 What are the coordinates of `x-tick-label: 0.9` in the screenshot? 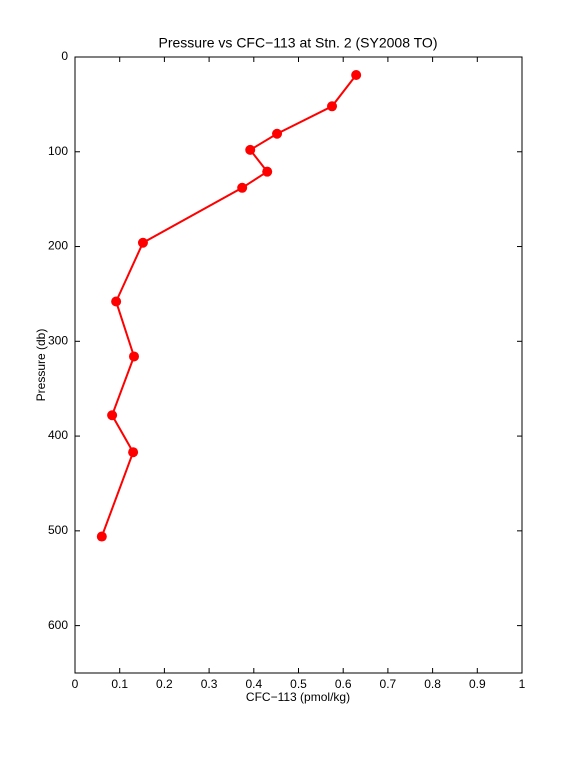 It's located at (477, 684).